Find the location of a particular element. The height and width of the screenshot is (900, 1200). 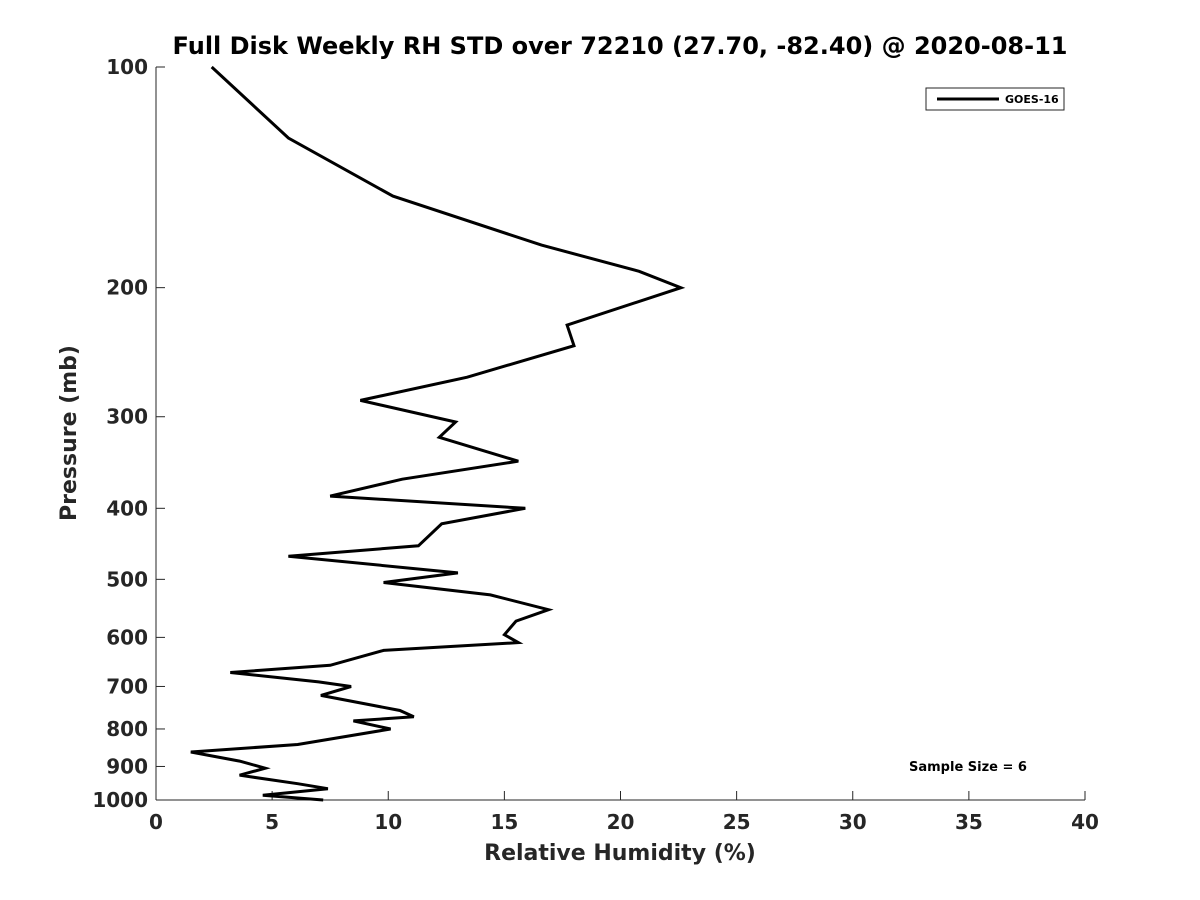

x-ticks: 0 5 10 15 20 25 30 35 40 is located at coordinates (624, 812).